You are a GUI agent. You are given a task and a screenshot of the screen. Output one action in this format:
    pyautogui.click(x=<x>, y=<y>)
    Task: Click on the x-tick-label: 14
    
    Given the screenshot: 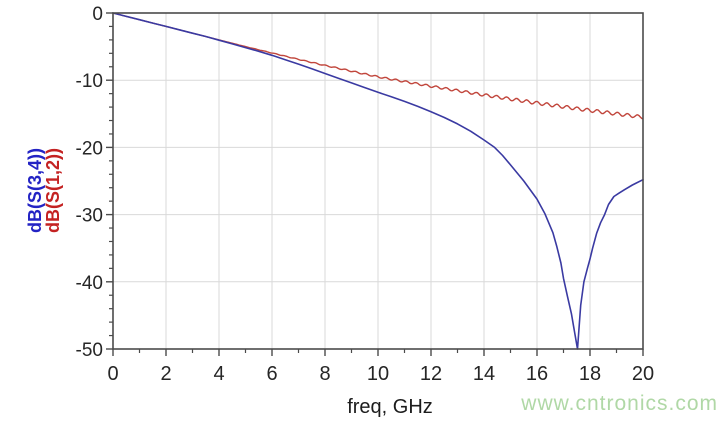 What is the action you would take?
    pyautogui.click(x=484, y=374)
    